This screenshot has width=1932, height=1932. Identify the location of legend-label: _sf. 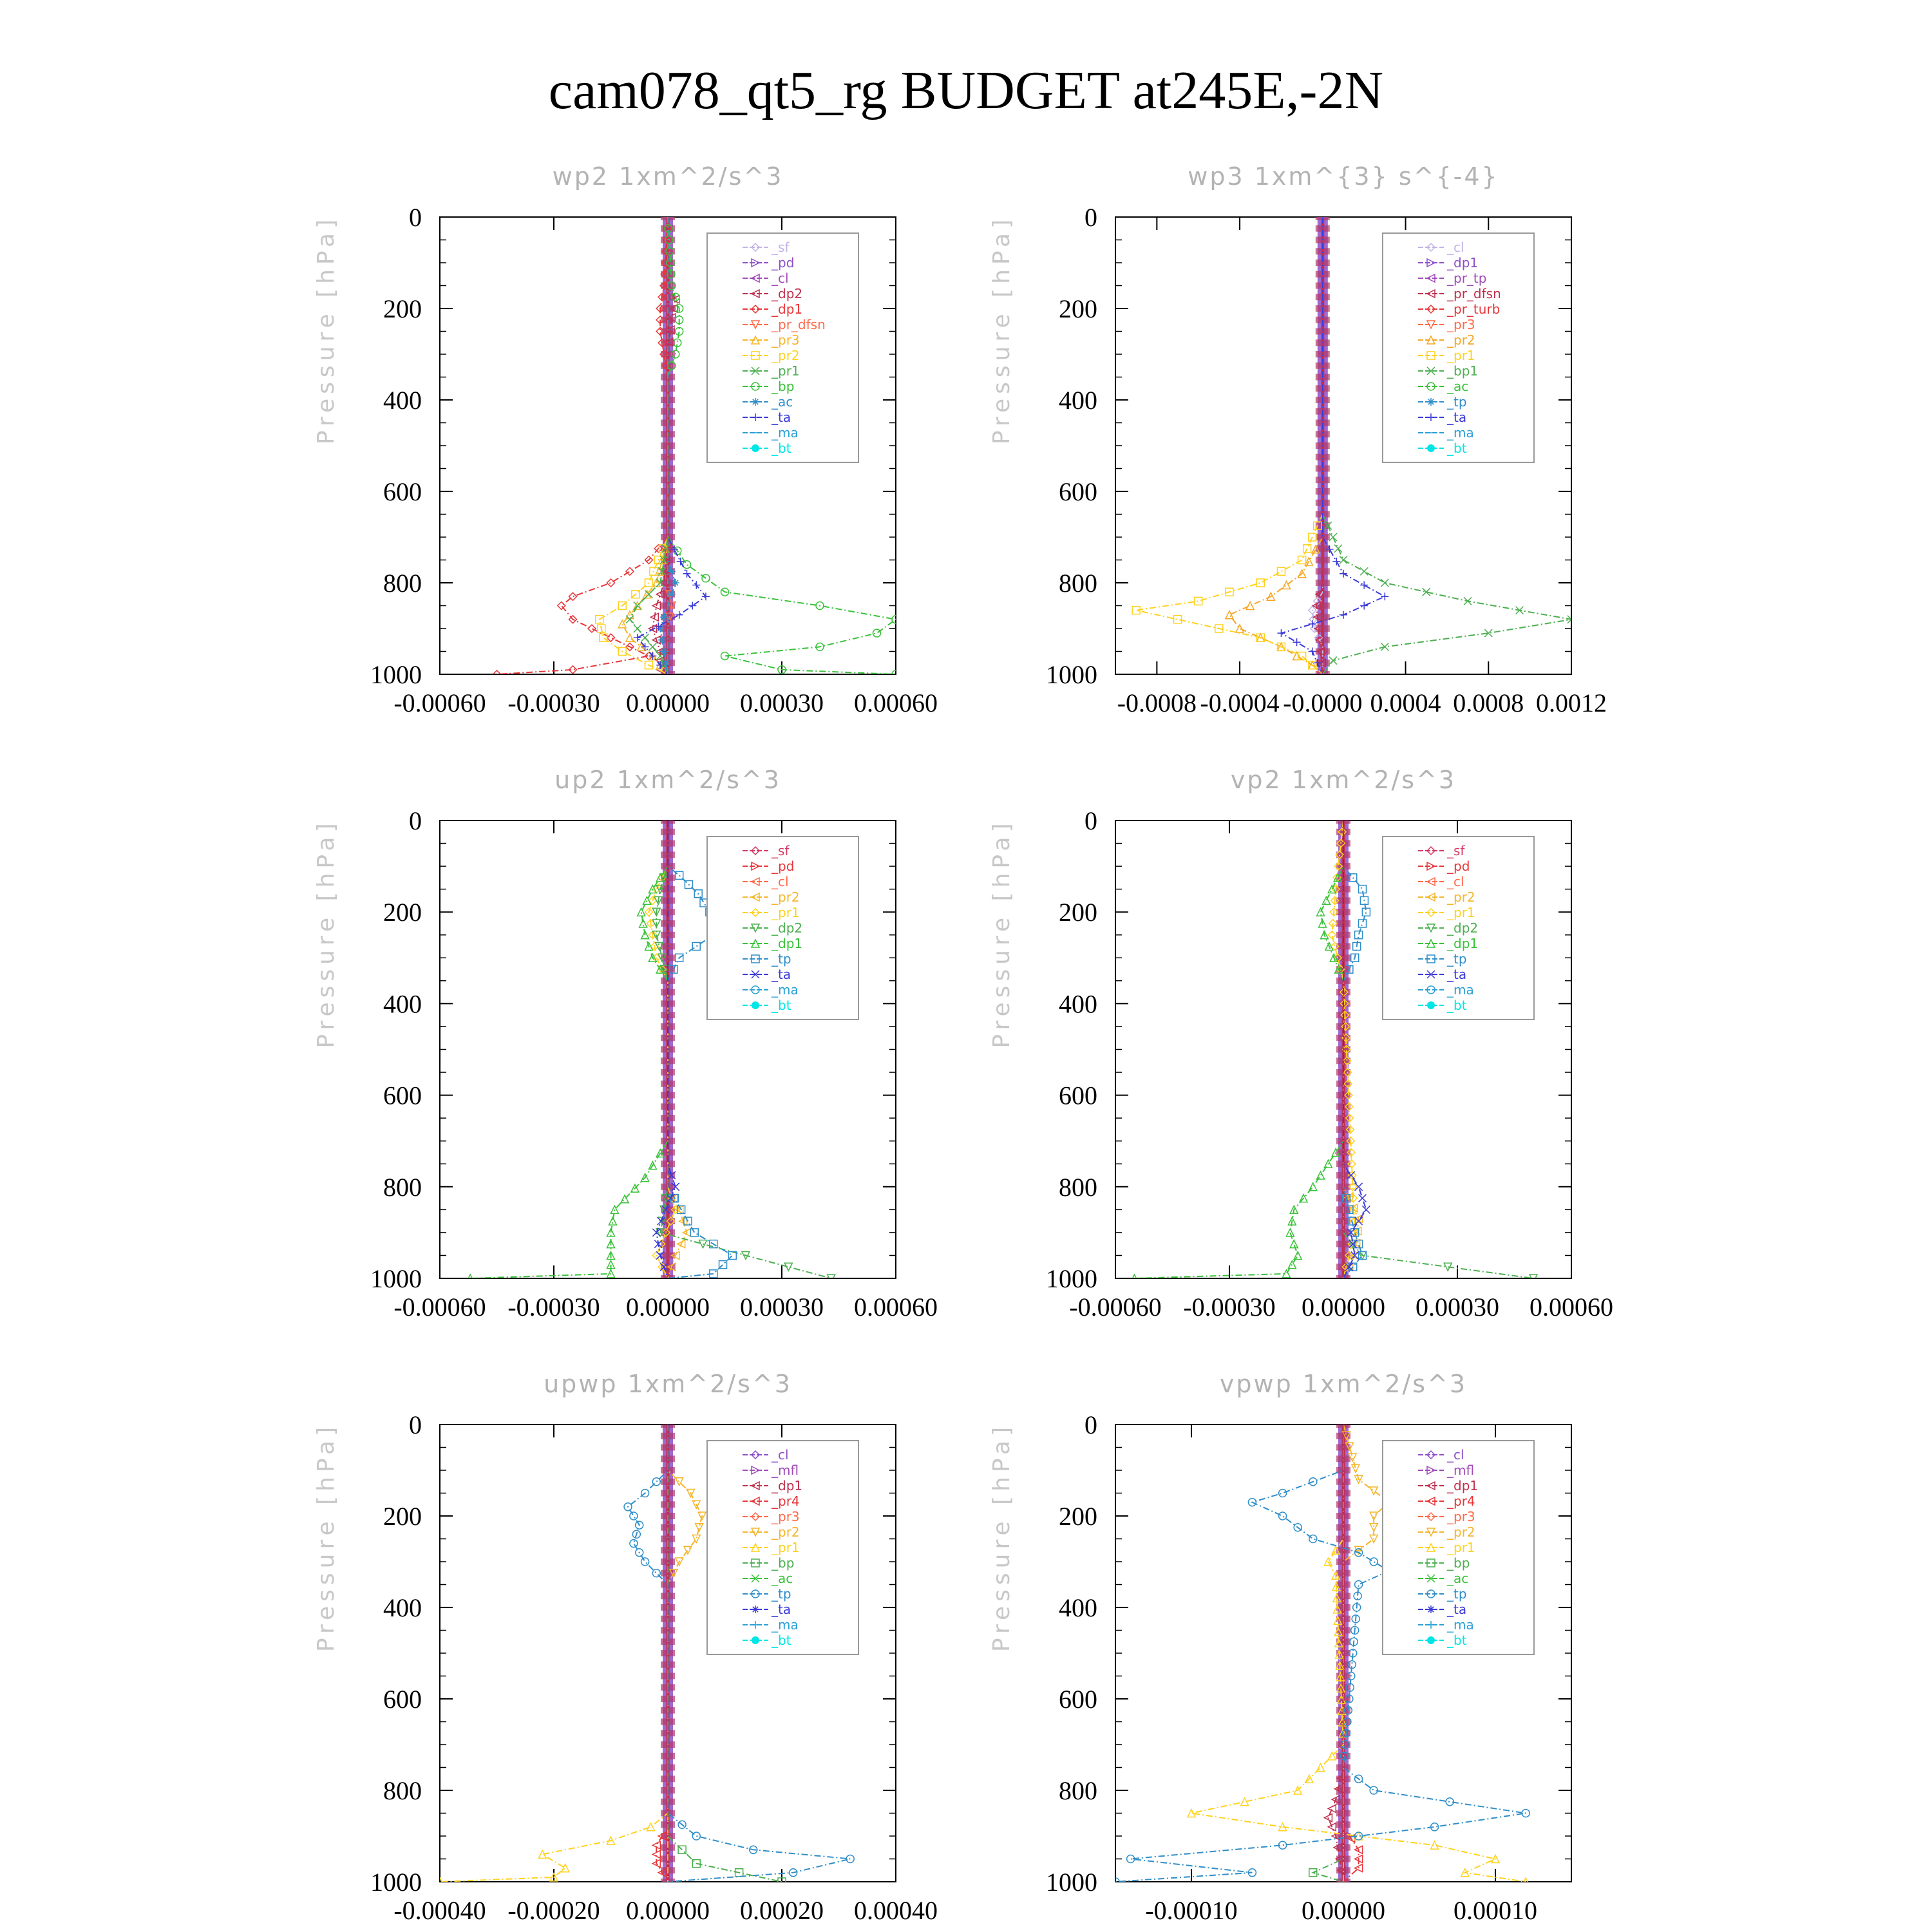
(781, 850).